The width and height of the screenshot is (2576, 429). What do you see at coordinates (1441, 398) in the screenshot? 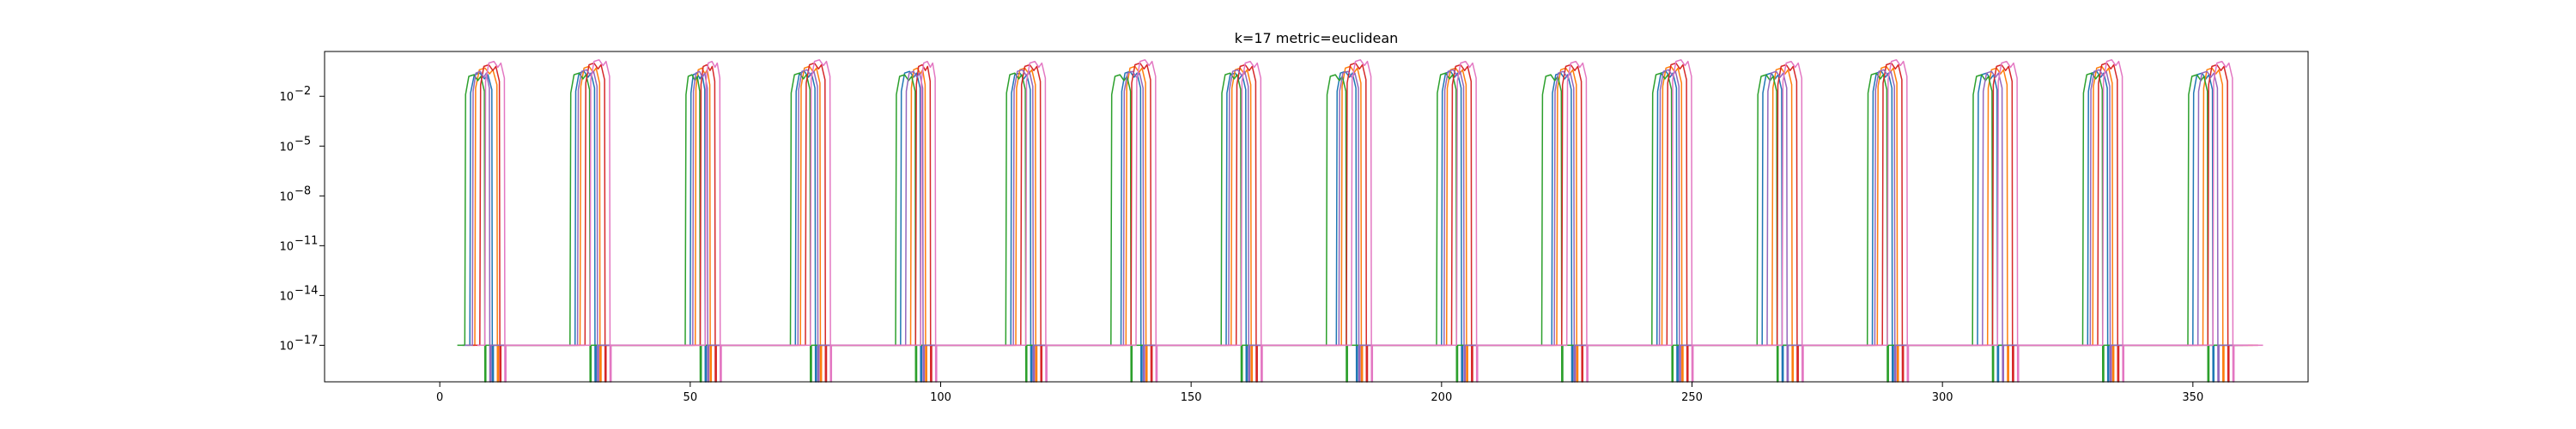
I see `x-tick-label: 200` at bounding box center [1441, 398].